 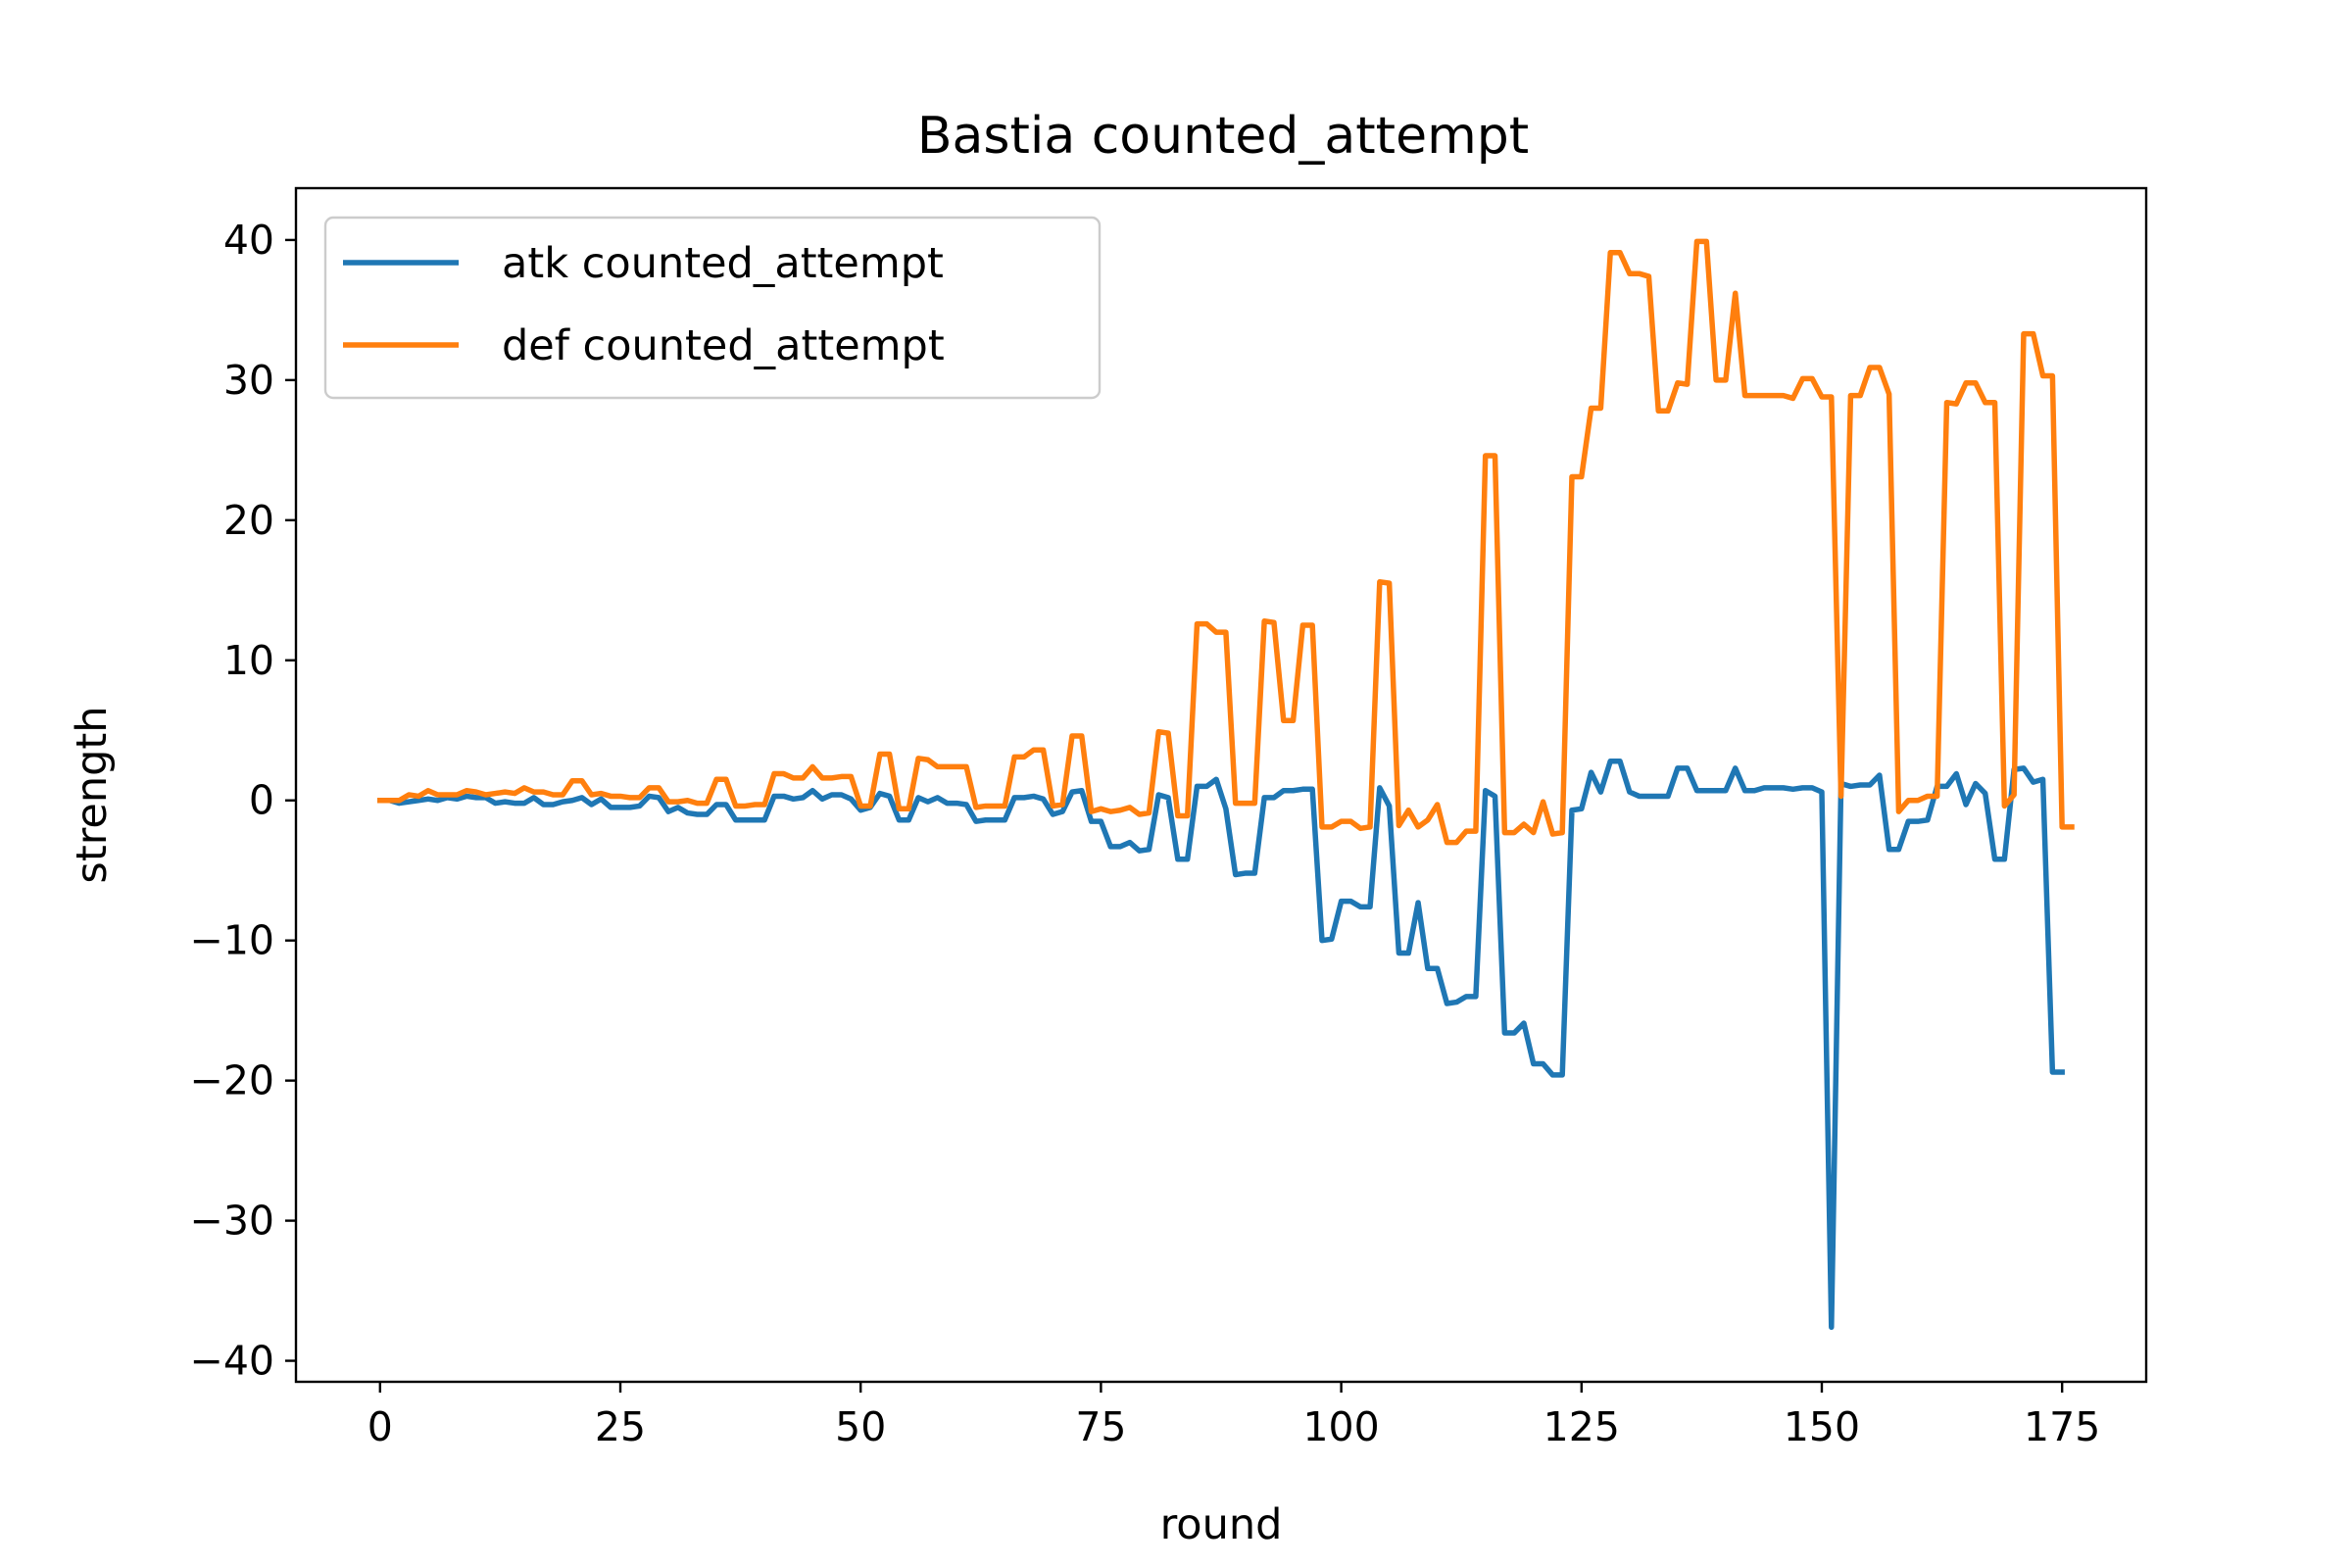 I want to click on y-axis-title: strength, so click(x=92, y=794).